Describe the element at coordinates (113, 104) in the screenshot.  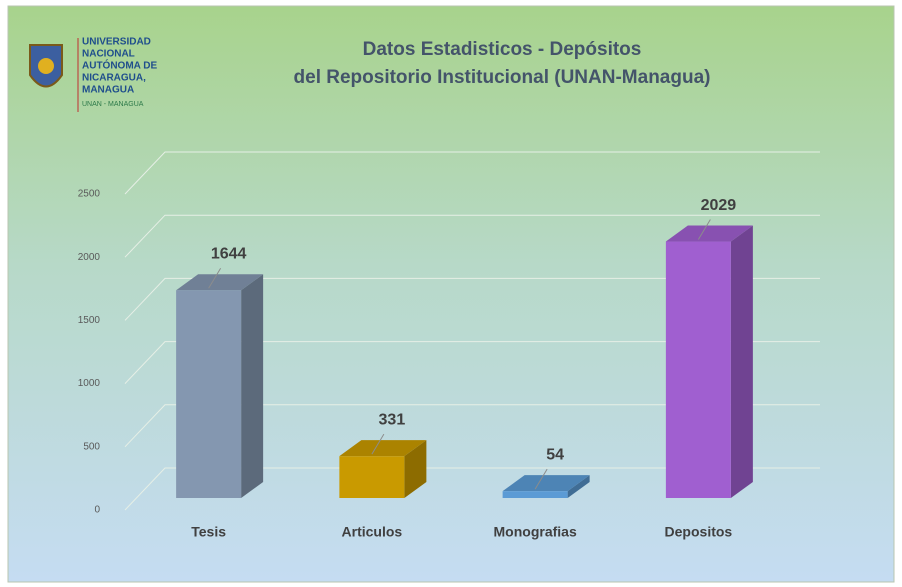
I see `logo-tagline: UNAN - MANAGUA` at that location.